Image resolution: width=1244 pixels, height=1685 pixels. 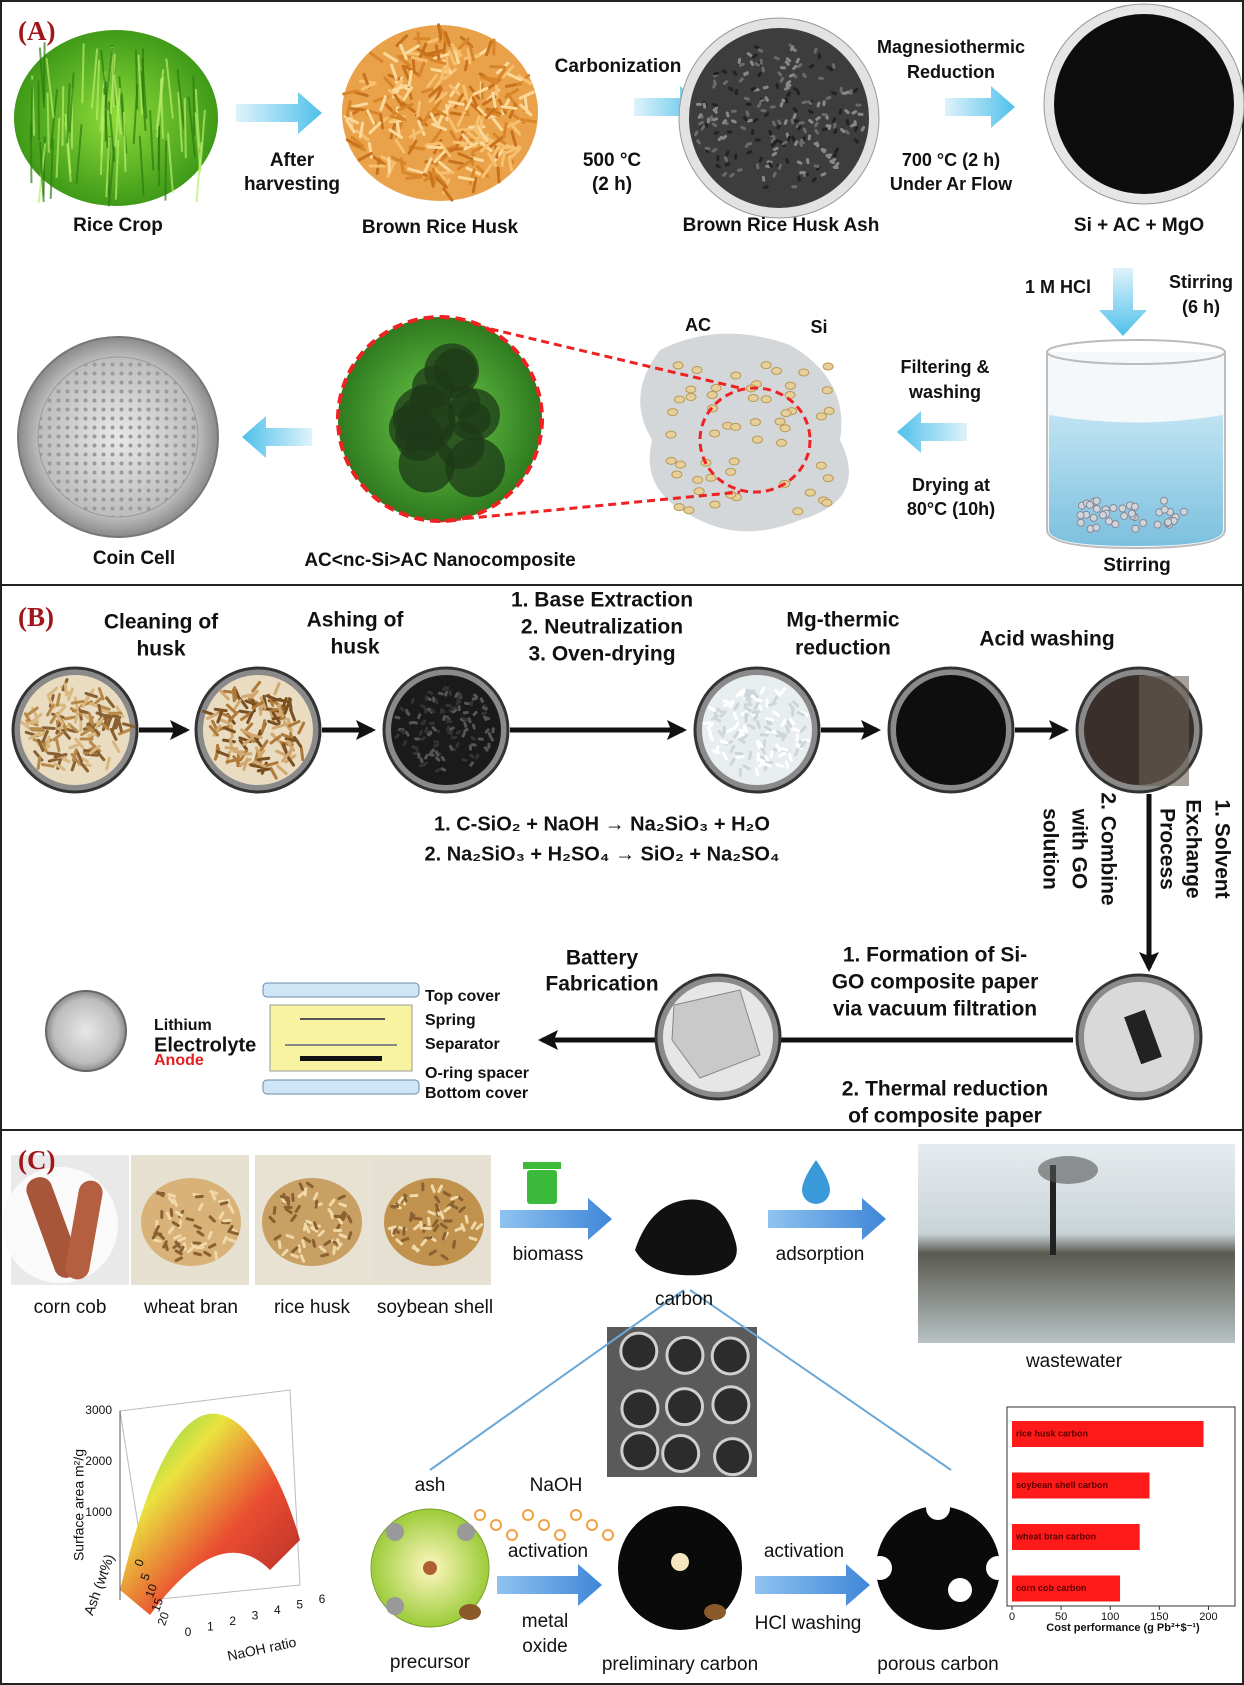 What do you see at coordinates (816, 1182) in the screenshot?
I see `water-drop` at bounding box center [816, 1182].